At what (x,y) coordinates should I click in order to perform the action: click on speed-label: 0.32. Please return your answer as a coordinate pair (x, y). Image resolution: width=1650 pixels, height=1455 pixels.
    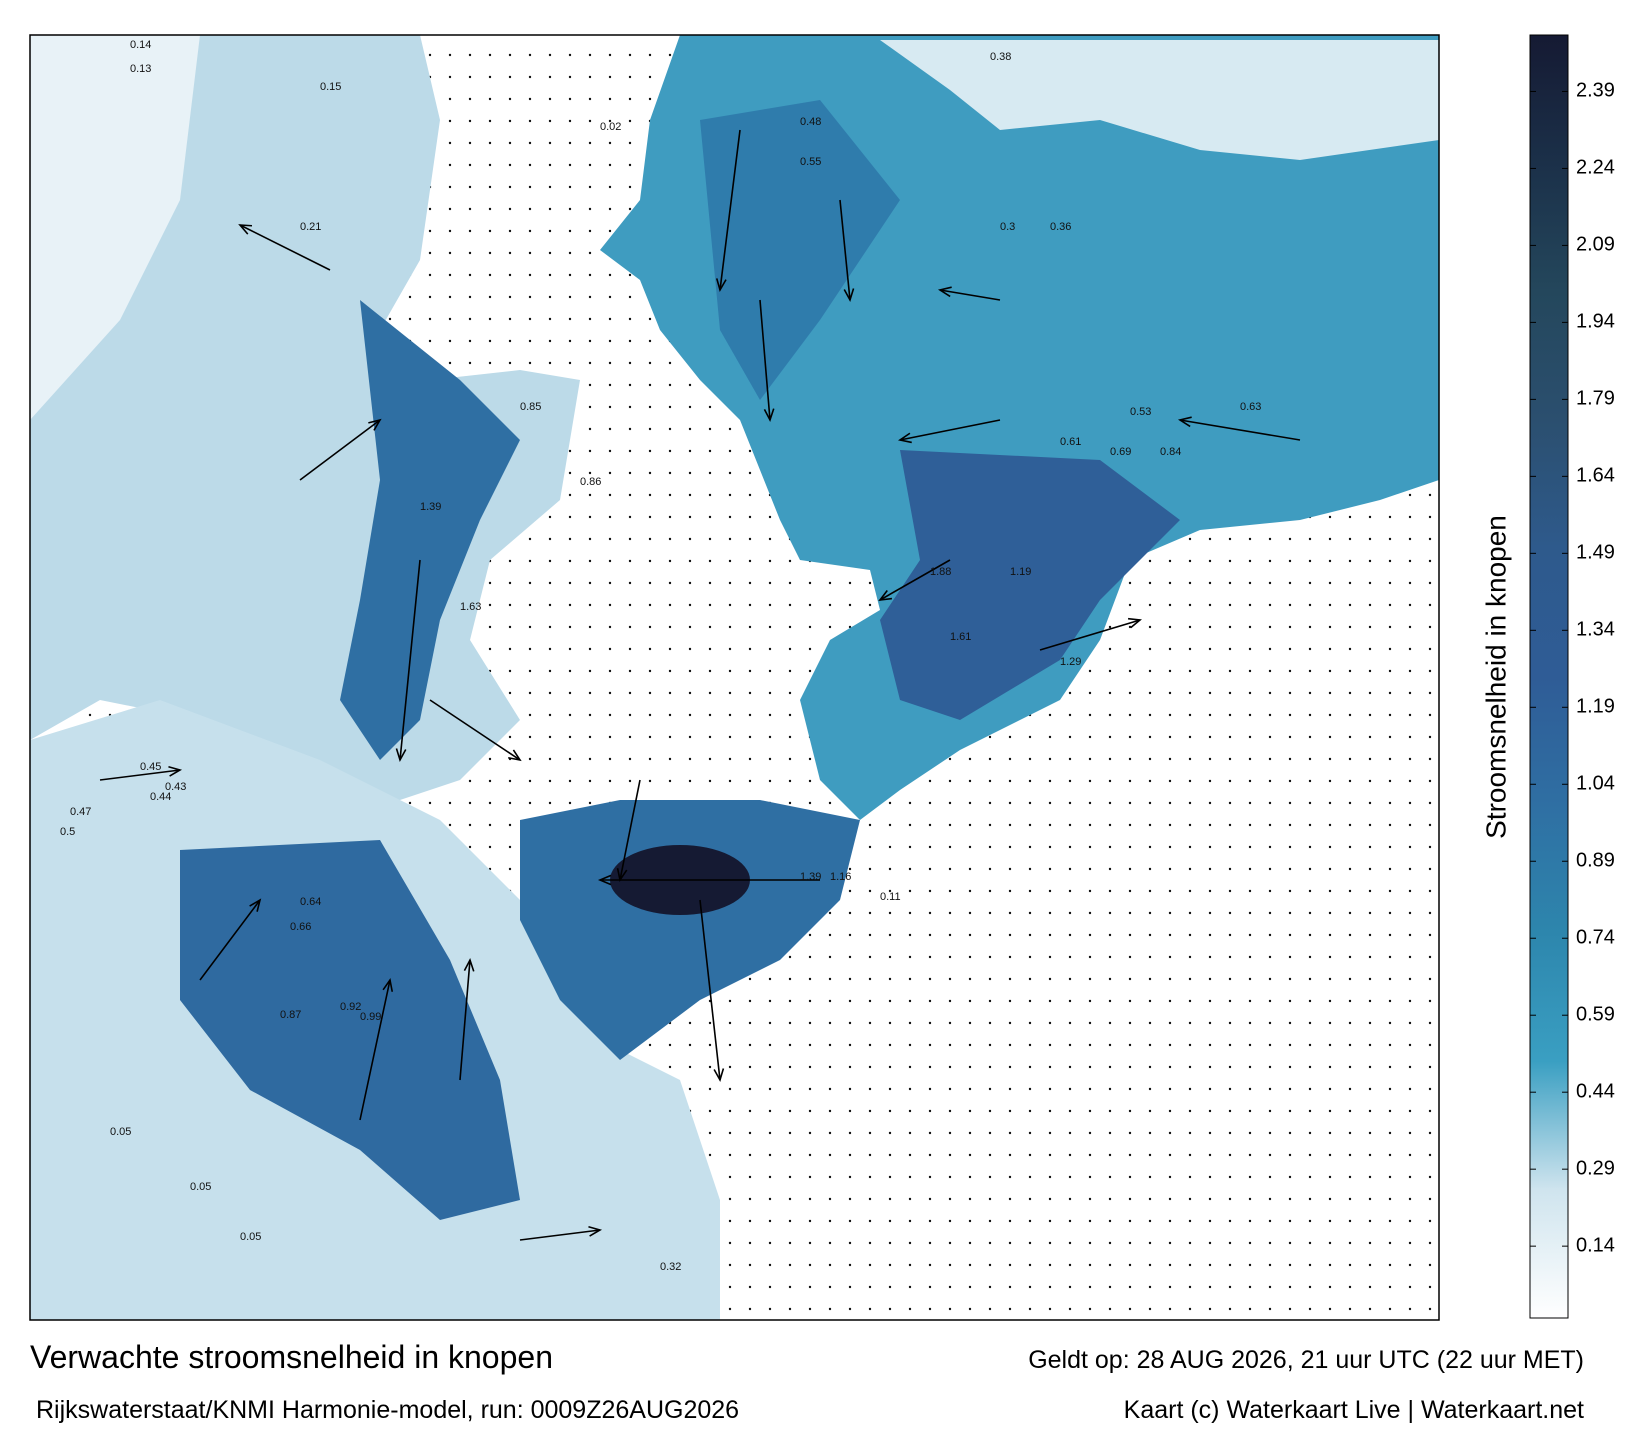
    Looking at the image, I should click on (670, 1267).